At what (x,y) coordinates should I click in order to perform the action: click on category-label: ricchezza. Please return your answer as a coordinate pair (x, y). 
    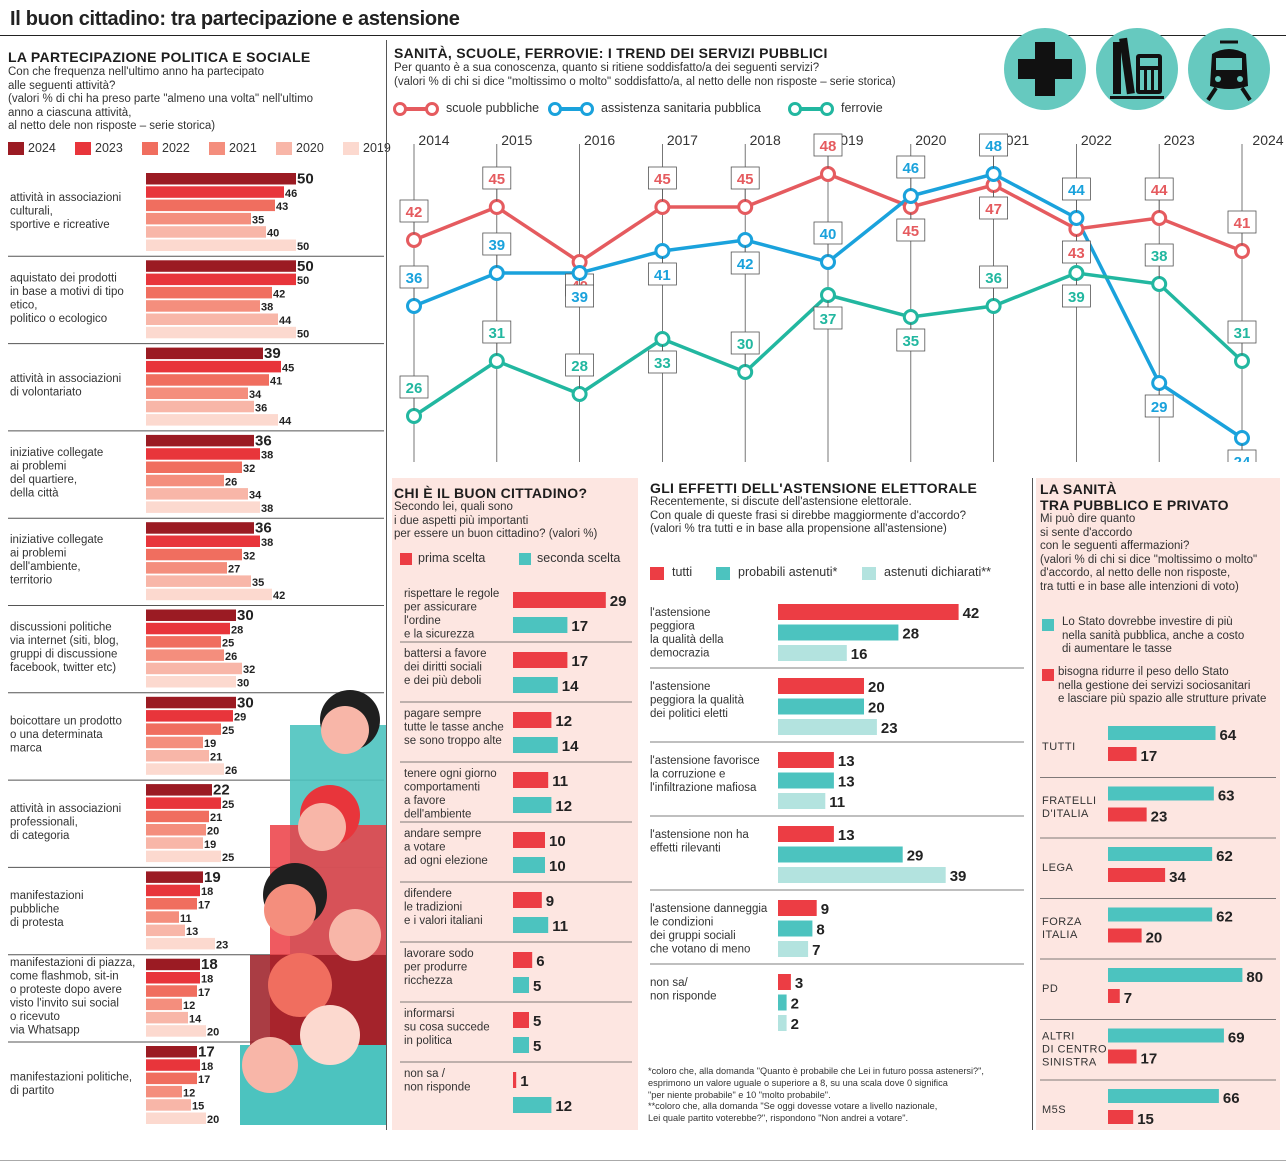
    Looking at the image, I should click on (428, 981).